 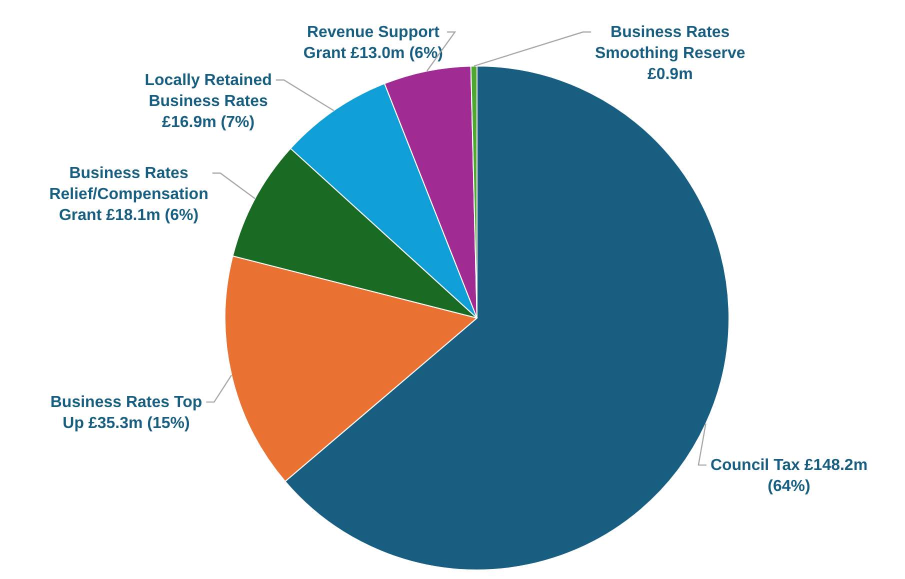 I want to click on category-label: Business Rates Top Up £35.3m (15%), so click(x=126, y=413).